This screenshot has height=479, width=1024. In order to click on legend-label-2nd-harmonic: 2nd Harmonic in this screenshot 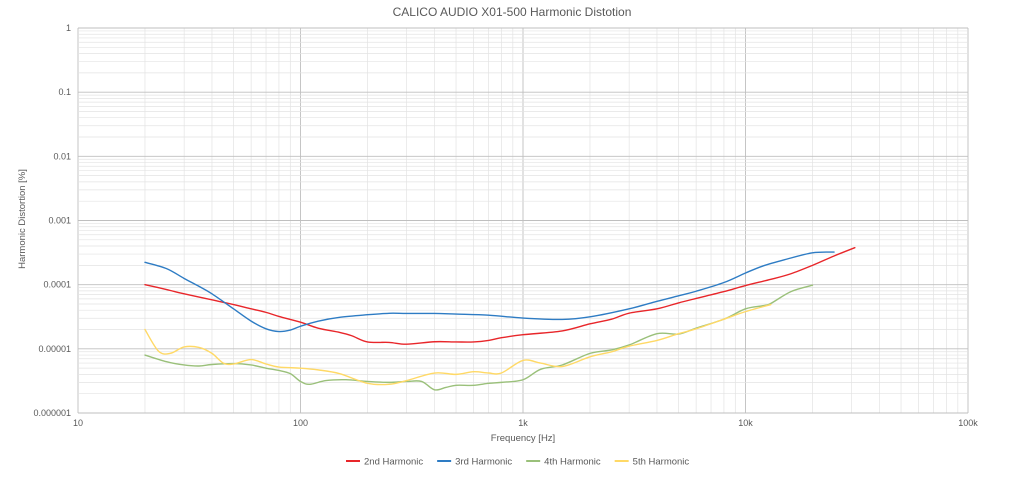, I will do `click(393, 462)`.